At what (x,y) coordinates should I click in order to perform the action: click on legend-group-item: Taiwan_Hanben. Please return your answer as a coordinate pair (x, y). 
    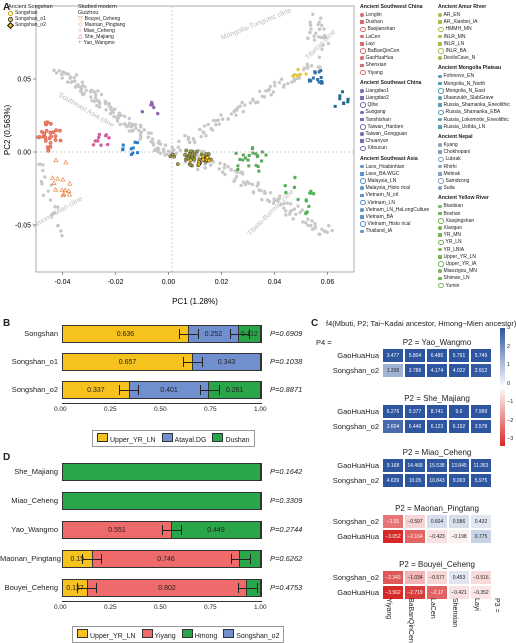
    Looking at the image, I should click on (381, 127).